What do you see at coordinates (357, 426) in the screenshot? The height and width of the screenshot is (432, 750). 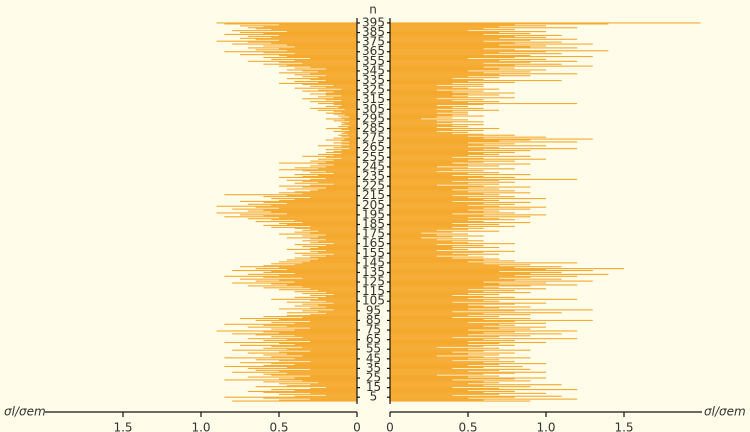 I see `x-tick-label: 0` at bounding box center [357, 426].